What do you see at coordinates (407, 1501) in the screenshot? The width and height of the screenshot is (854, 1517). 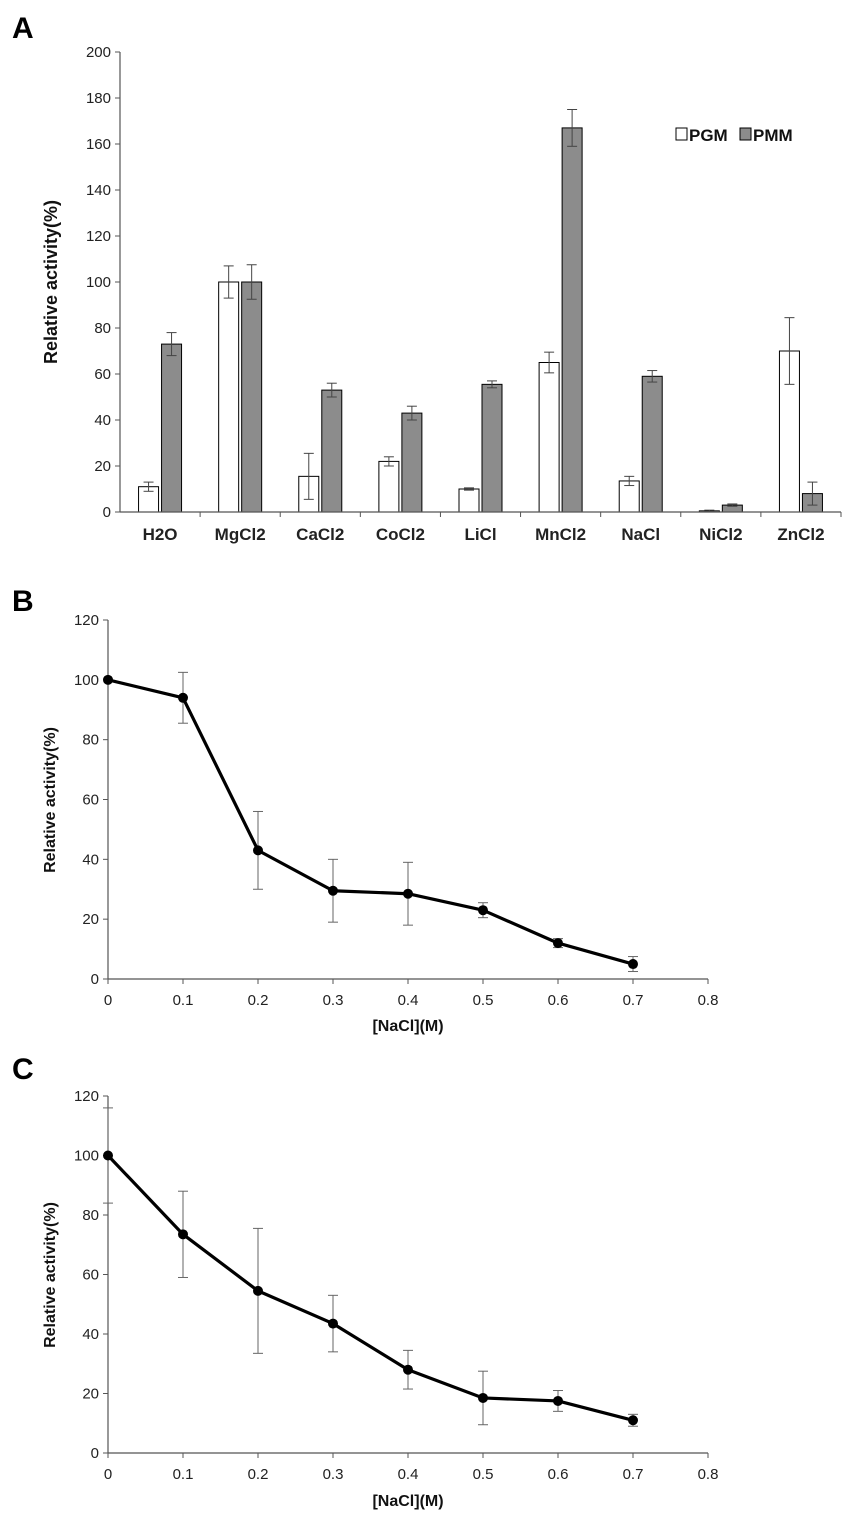 I see `panel-c-x-axis-title: [NaCl](M)` at bounding box center [407, 1501].